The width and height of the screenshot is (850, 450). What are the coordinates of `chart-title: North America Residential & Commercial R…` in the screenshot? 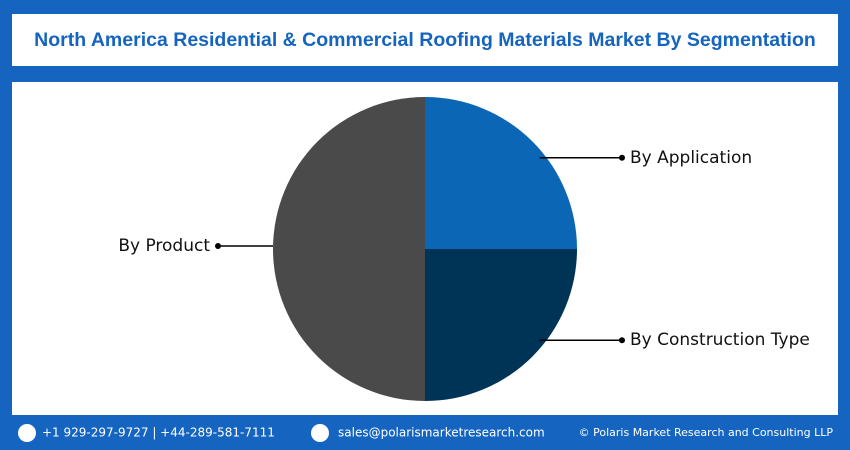 It's located at (425, 40).